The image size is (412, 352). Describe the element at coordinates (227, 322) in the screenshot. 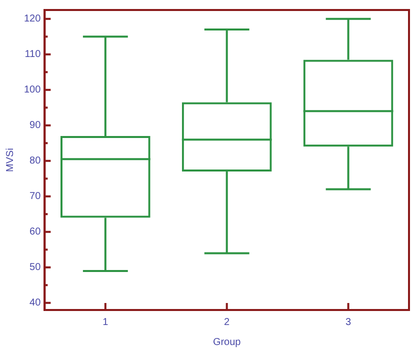

I see `x-tick-label: 2` at that location.